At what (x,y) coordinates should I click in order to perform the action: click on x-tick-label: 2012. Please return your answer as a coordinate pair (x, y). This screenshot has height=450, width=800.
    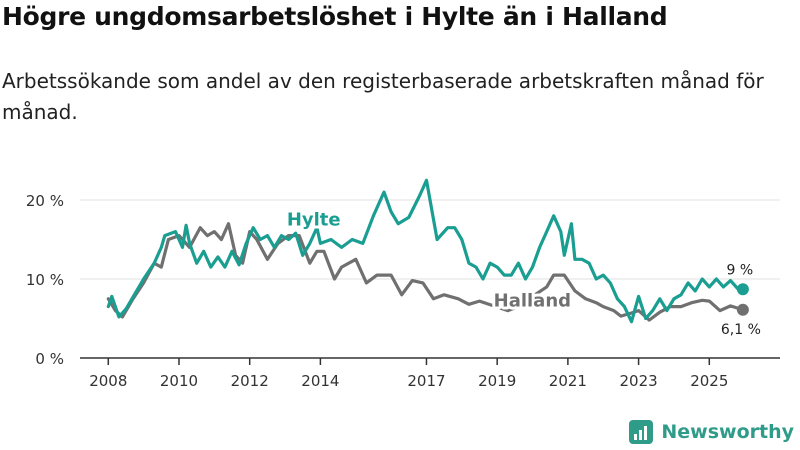
    Looking at the image, I should click on (250, 381).